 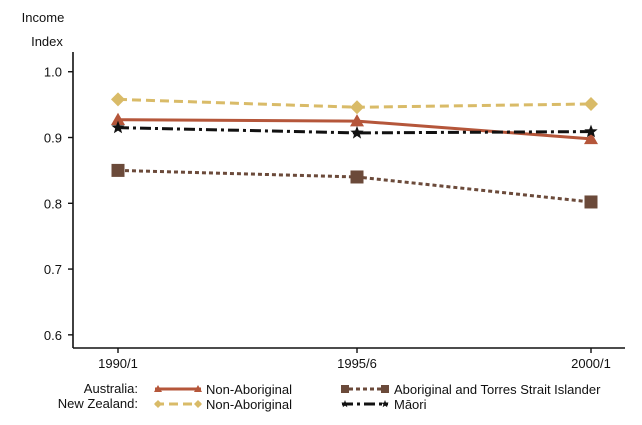 I want to click on legend-marker-2-b, so click(x=198, y=404).